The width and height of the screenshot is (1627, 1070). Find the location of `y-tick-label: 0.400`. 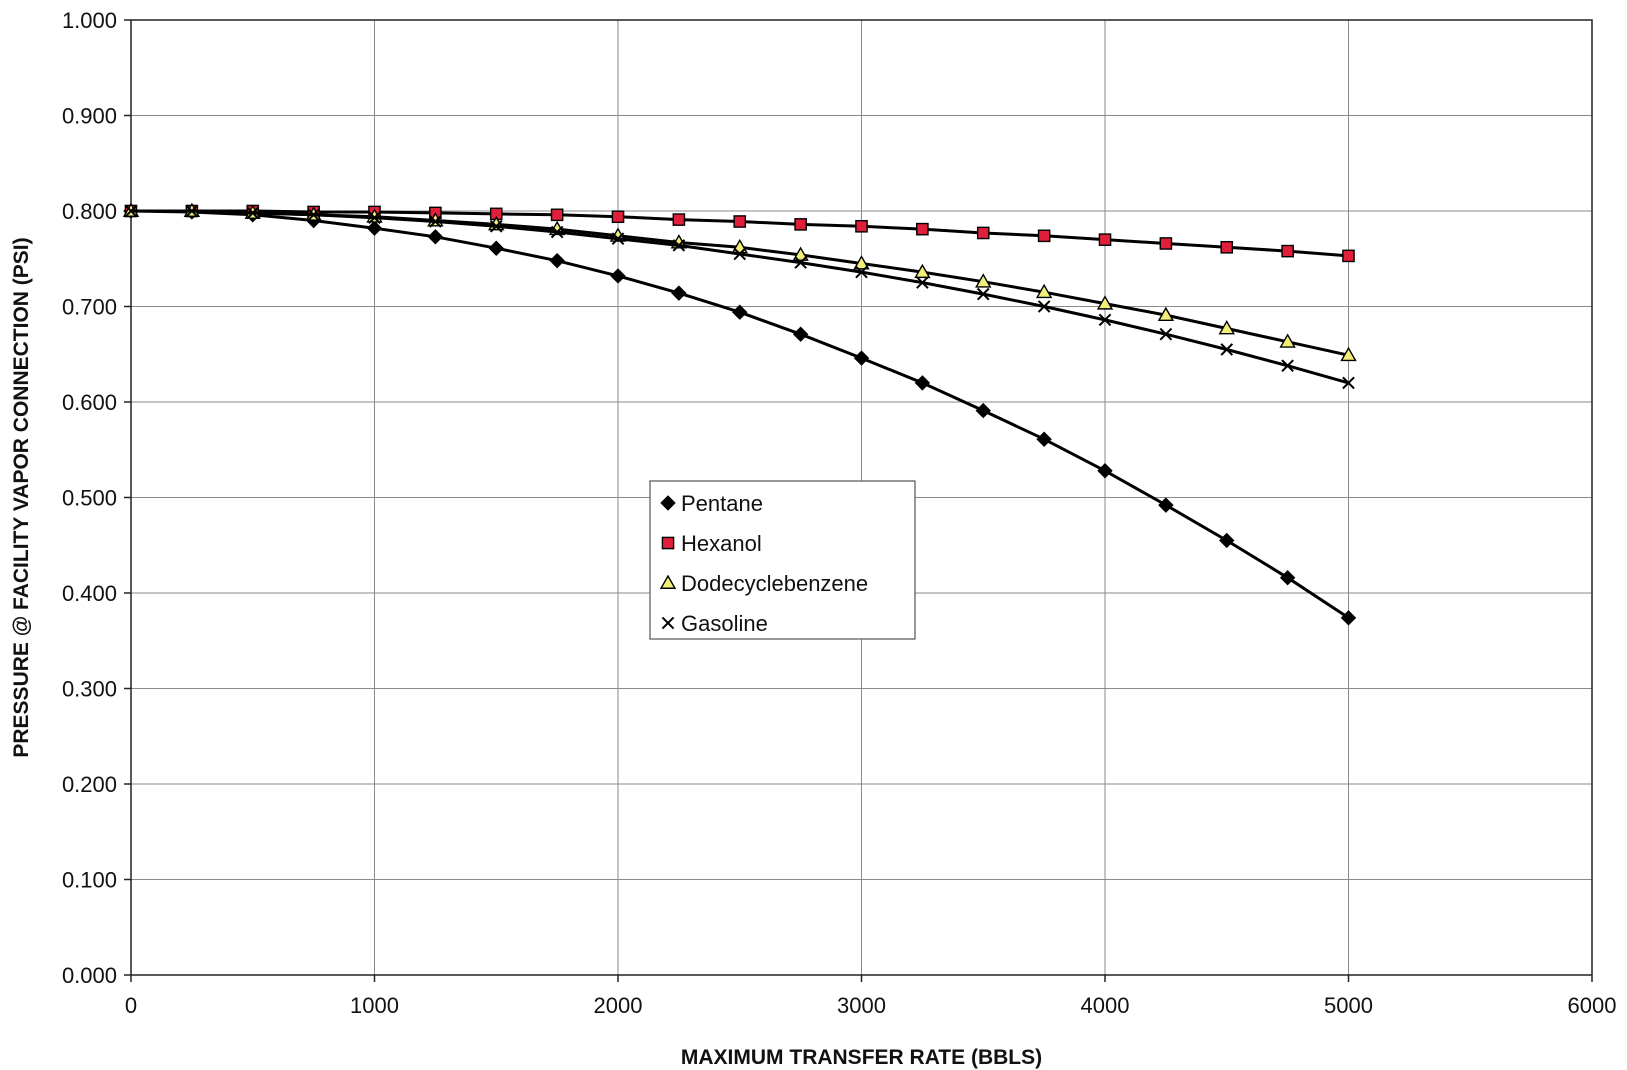

y-tick-label: 0.400 is located at coordinates (89, 593).